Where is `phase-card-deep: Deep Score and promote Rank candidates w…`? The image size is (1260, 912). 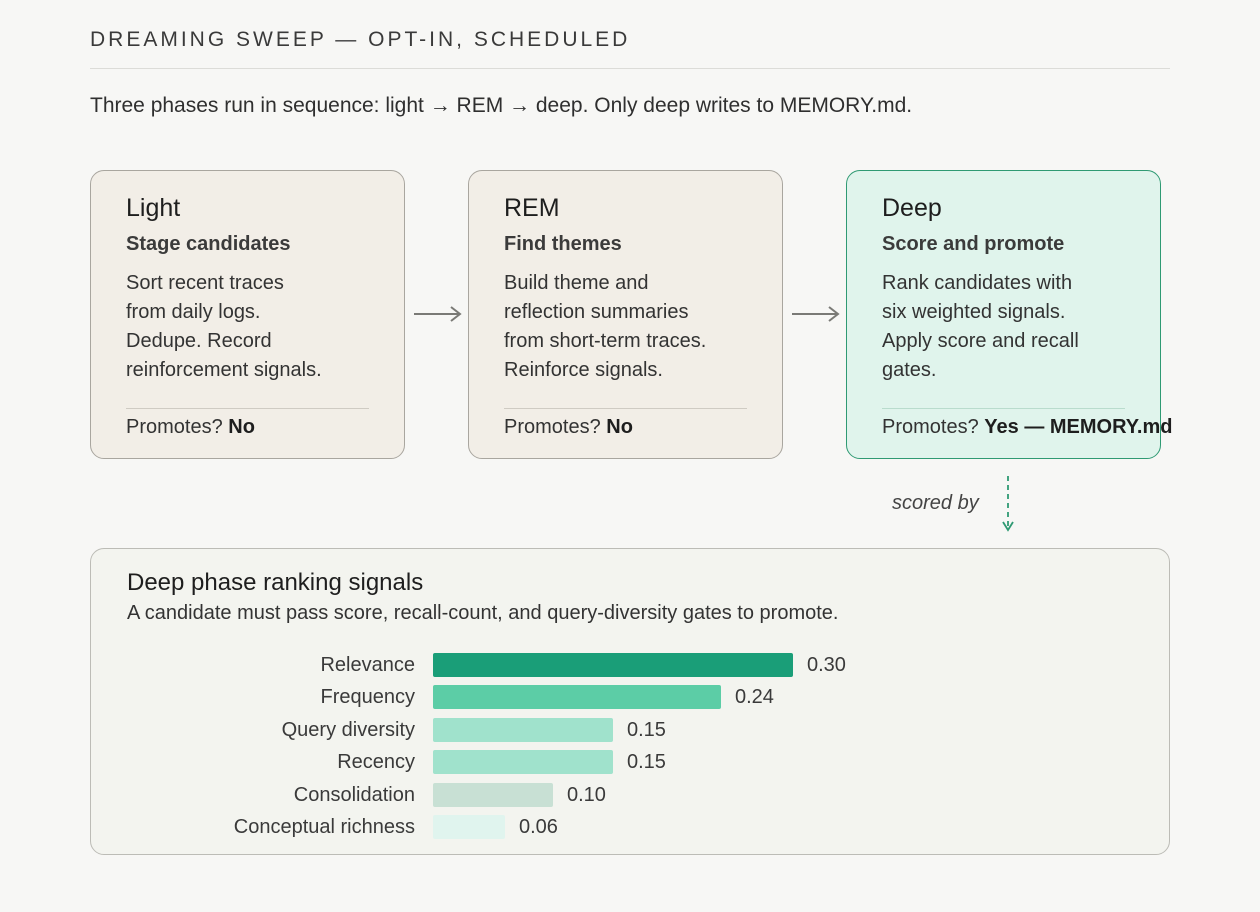 phase-card-deep: Deep Score and promote Rank candidates w… is located at coordinates (1009, 314).